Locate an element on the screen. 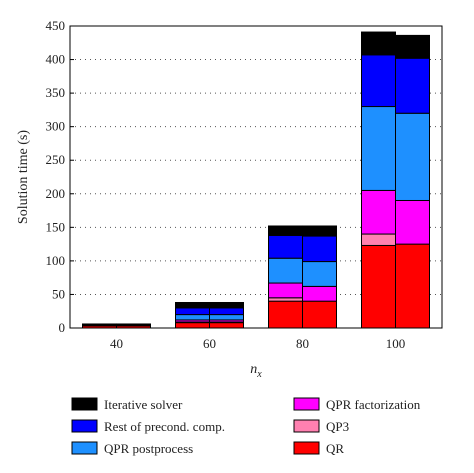  y-tick-label: 300 is located at coordinates (56, 126).